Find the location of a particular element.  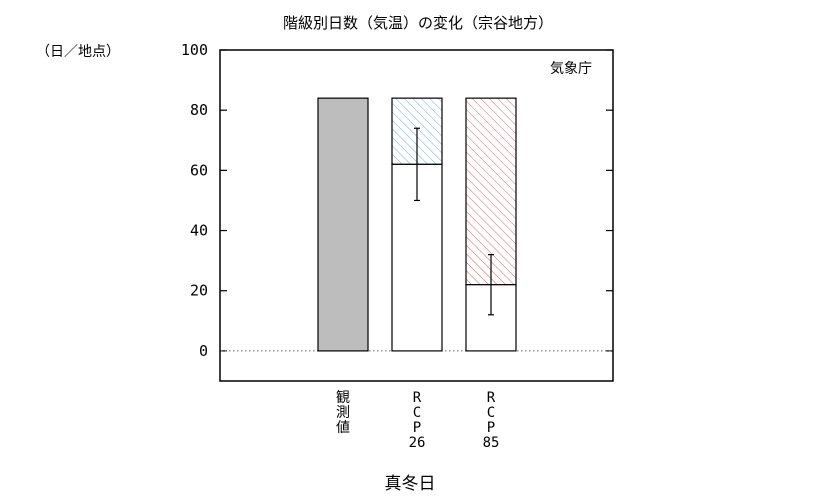

y-tick-label: 0 is located at coordinates (203, 351).